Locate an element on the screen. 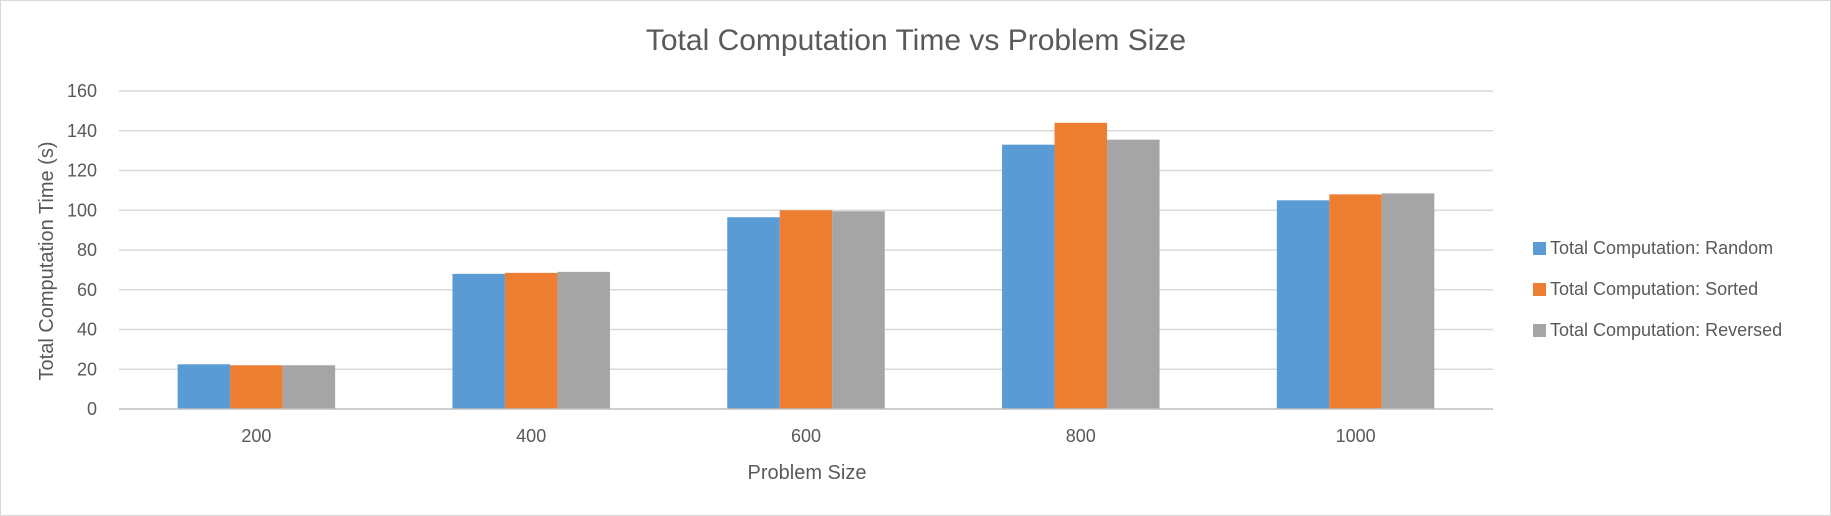 The width and height of the screenshot is (1831, 516). y-tick-label: 160 is located at coordinates (82, 91).